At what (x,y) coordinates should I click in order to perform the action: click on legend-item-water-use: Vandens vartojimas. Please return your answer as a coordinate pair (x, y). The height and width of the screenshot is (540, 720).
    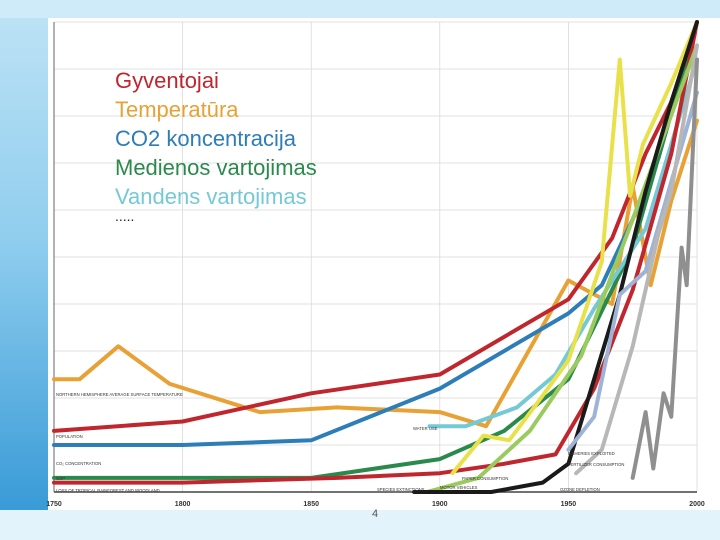
    Looking at the image, I should click on (211, 196).